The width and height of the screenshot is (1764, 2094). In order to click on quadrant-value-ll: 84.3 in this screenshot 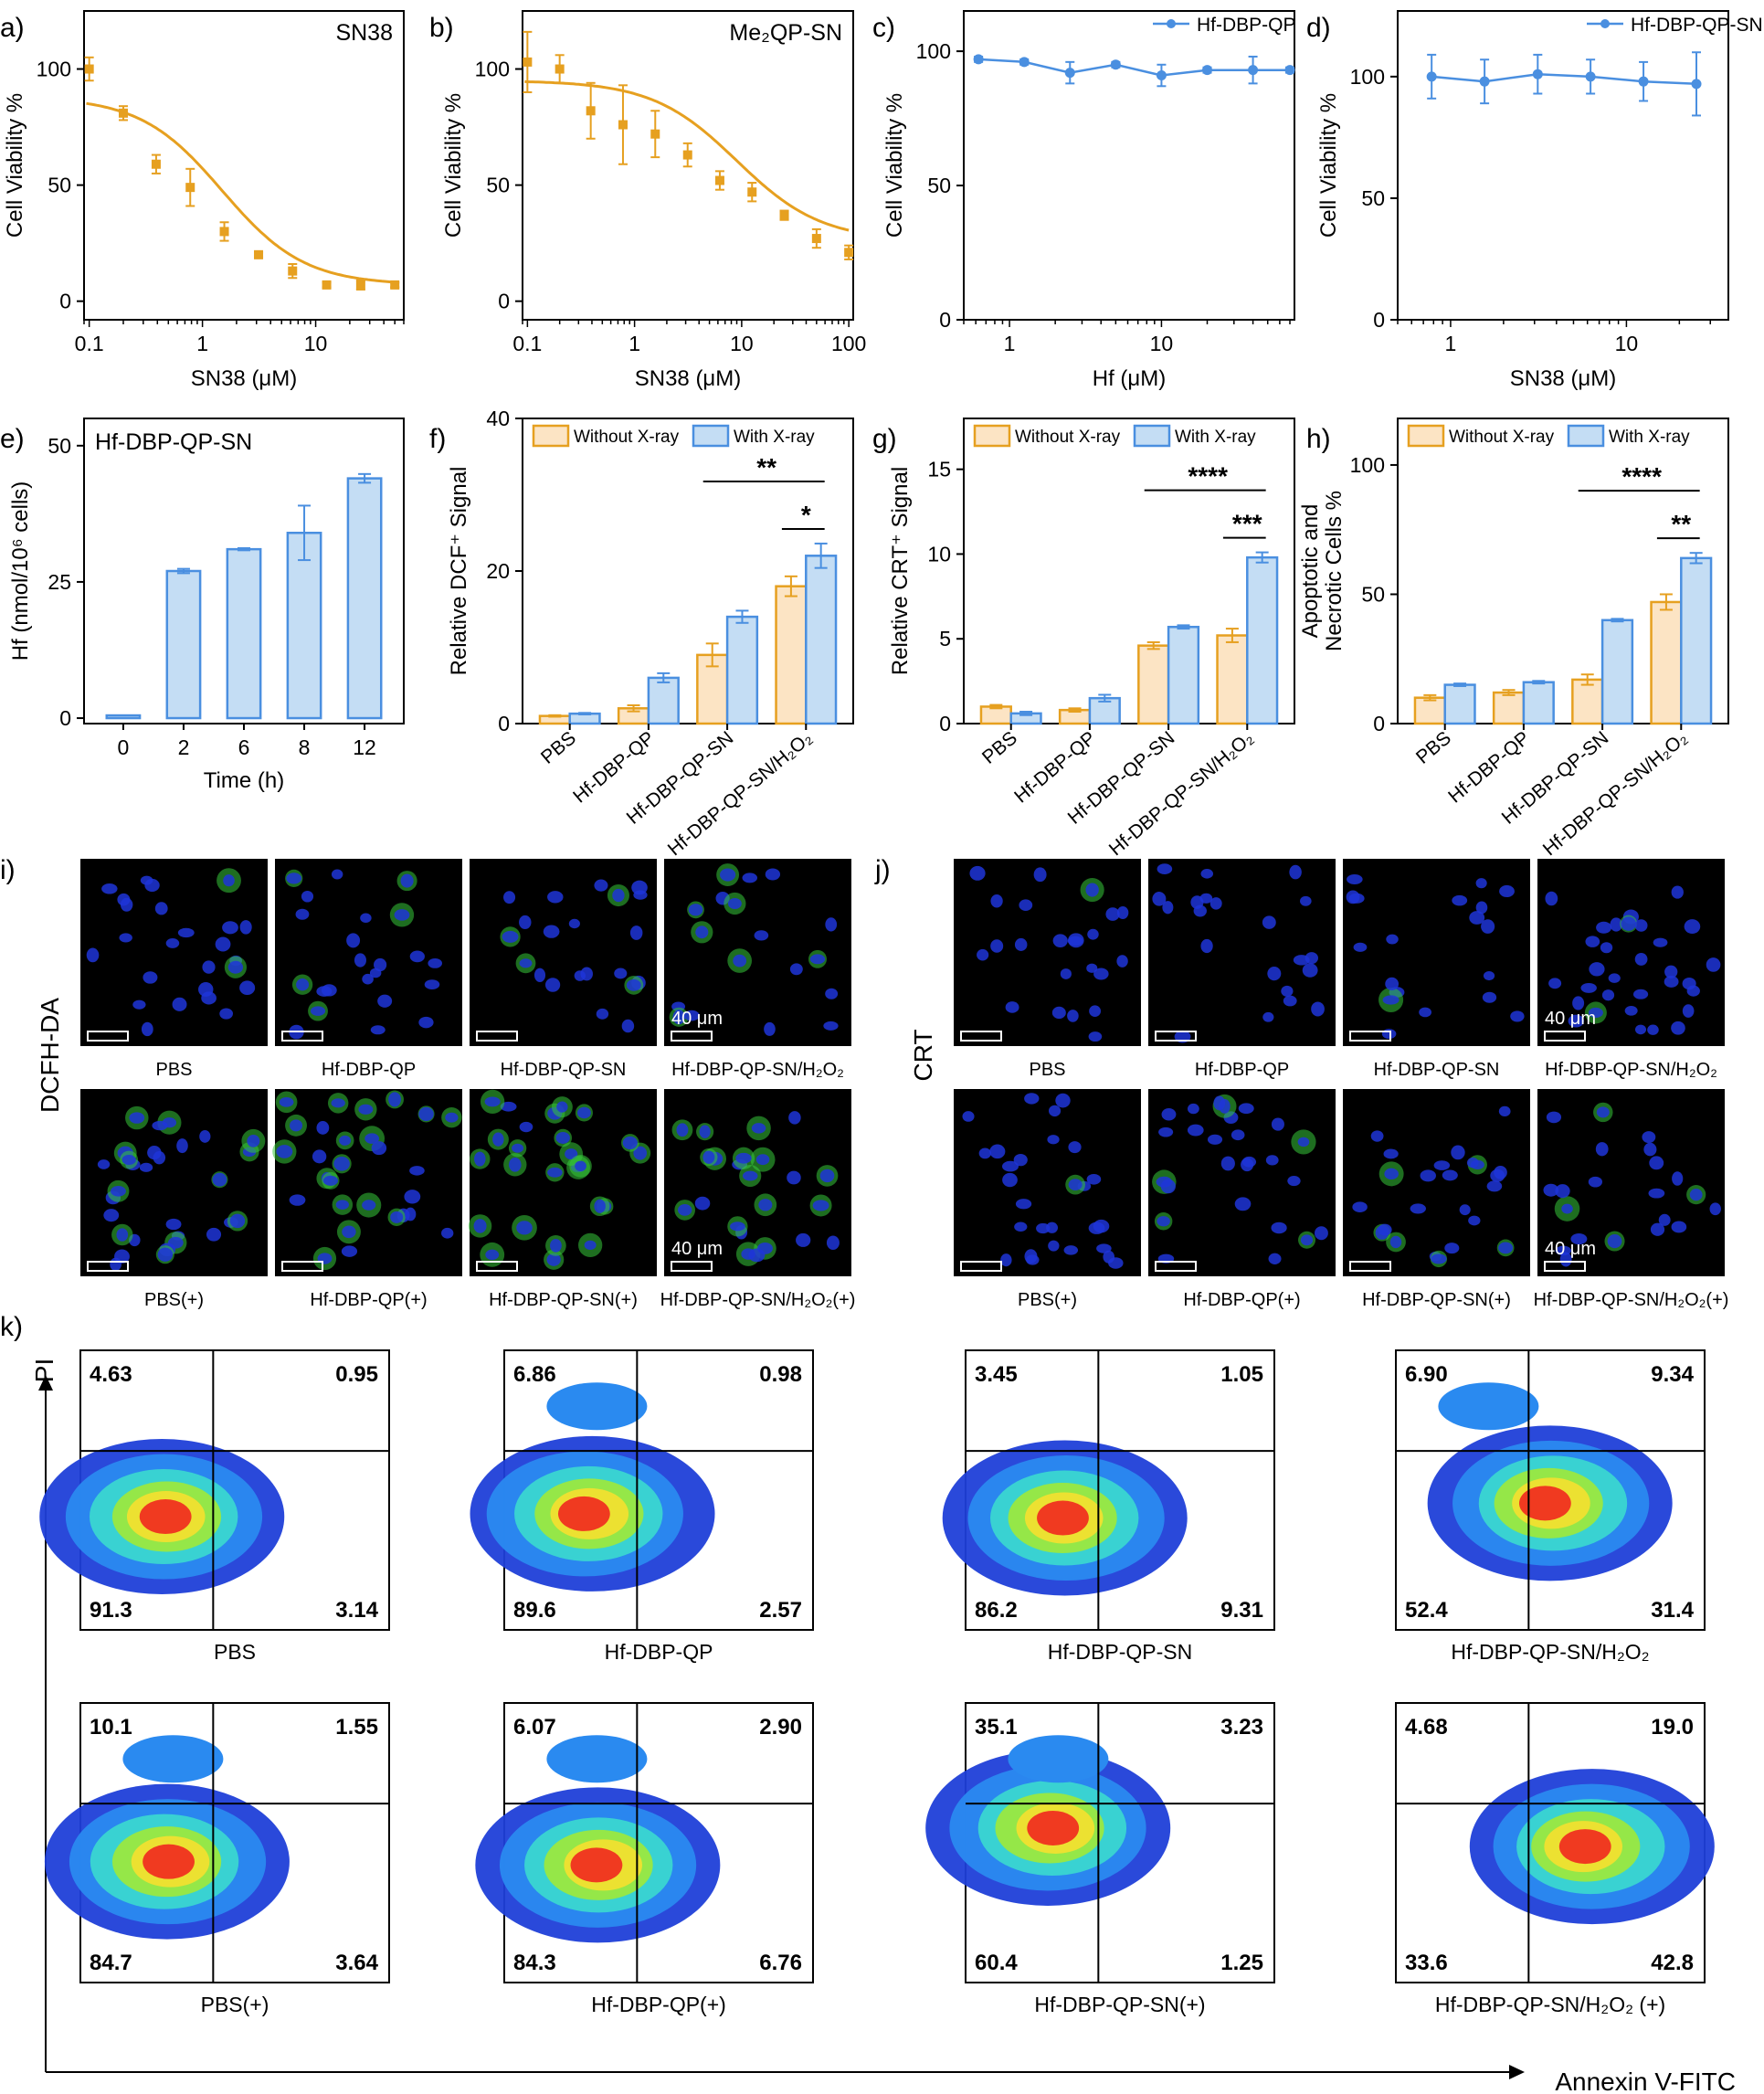, I will do `click(535, 1963)`.